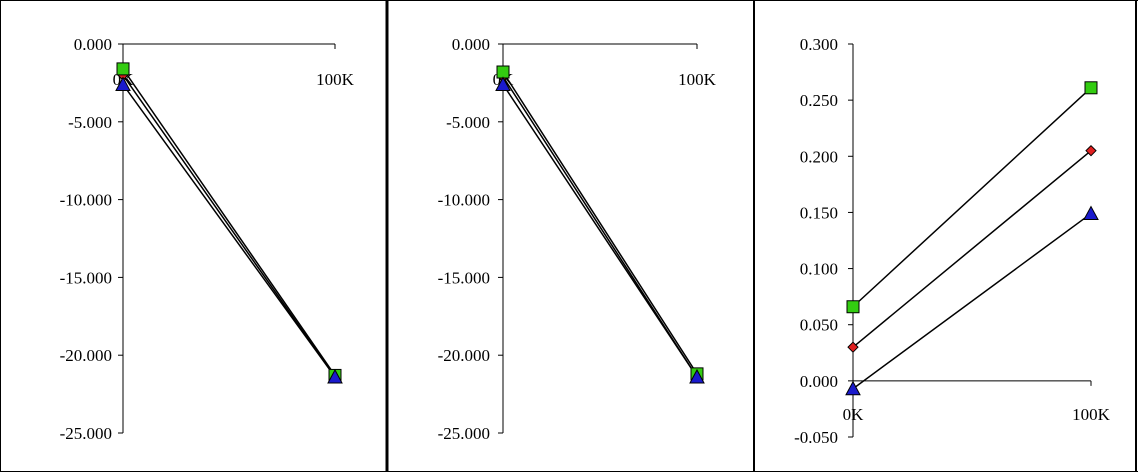 The image size is (1138, 472). What do you see at coordinates (816, 437) in the screenshot?
I see `y-tick-label: -0.050` at bounding box center [816, 437].